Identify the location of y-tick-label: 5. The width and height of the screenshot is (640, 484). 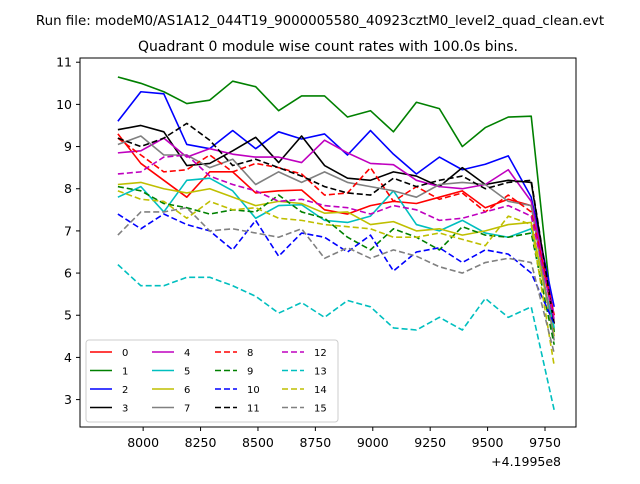
(68, 315).